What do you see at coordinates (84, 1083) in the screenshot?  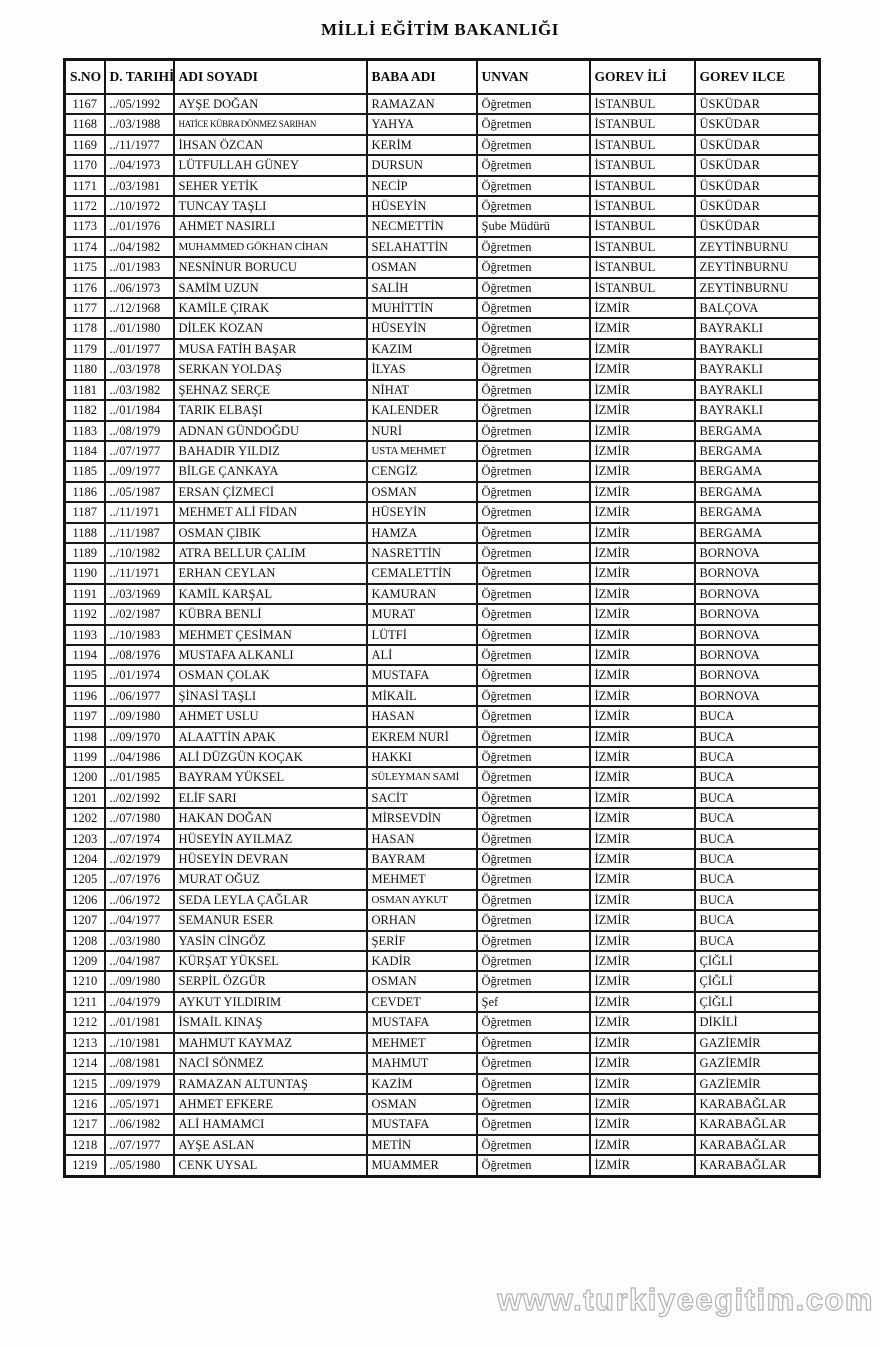 I see `cell-sno: 1215` at bounding box center [84, 1083].